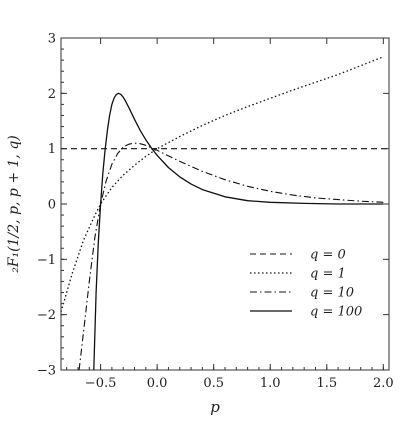 The width and height of the screenshot is (415, 422). What do you see at coordinates (46, 260) in the screenshot?
I see `y-tick-label: −1` at bounding box center [46, 260].